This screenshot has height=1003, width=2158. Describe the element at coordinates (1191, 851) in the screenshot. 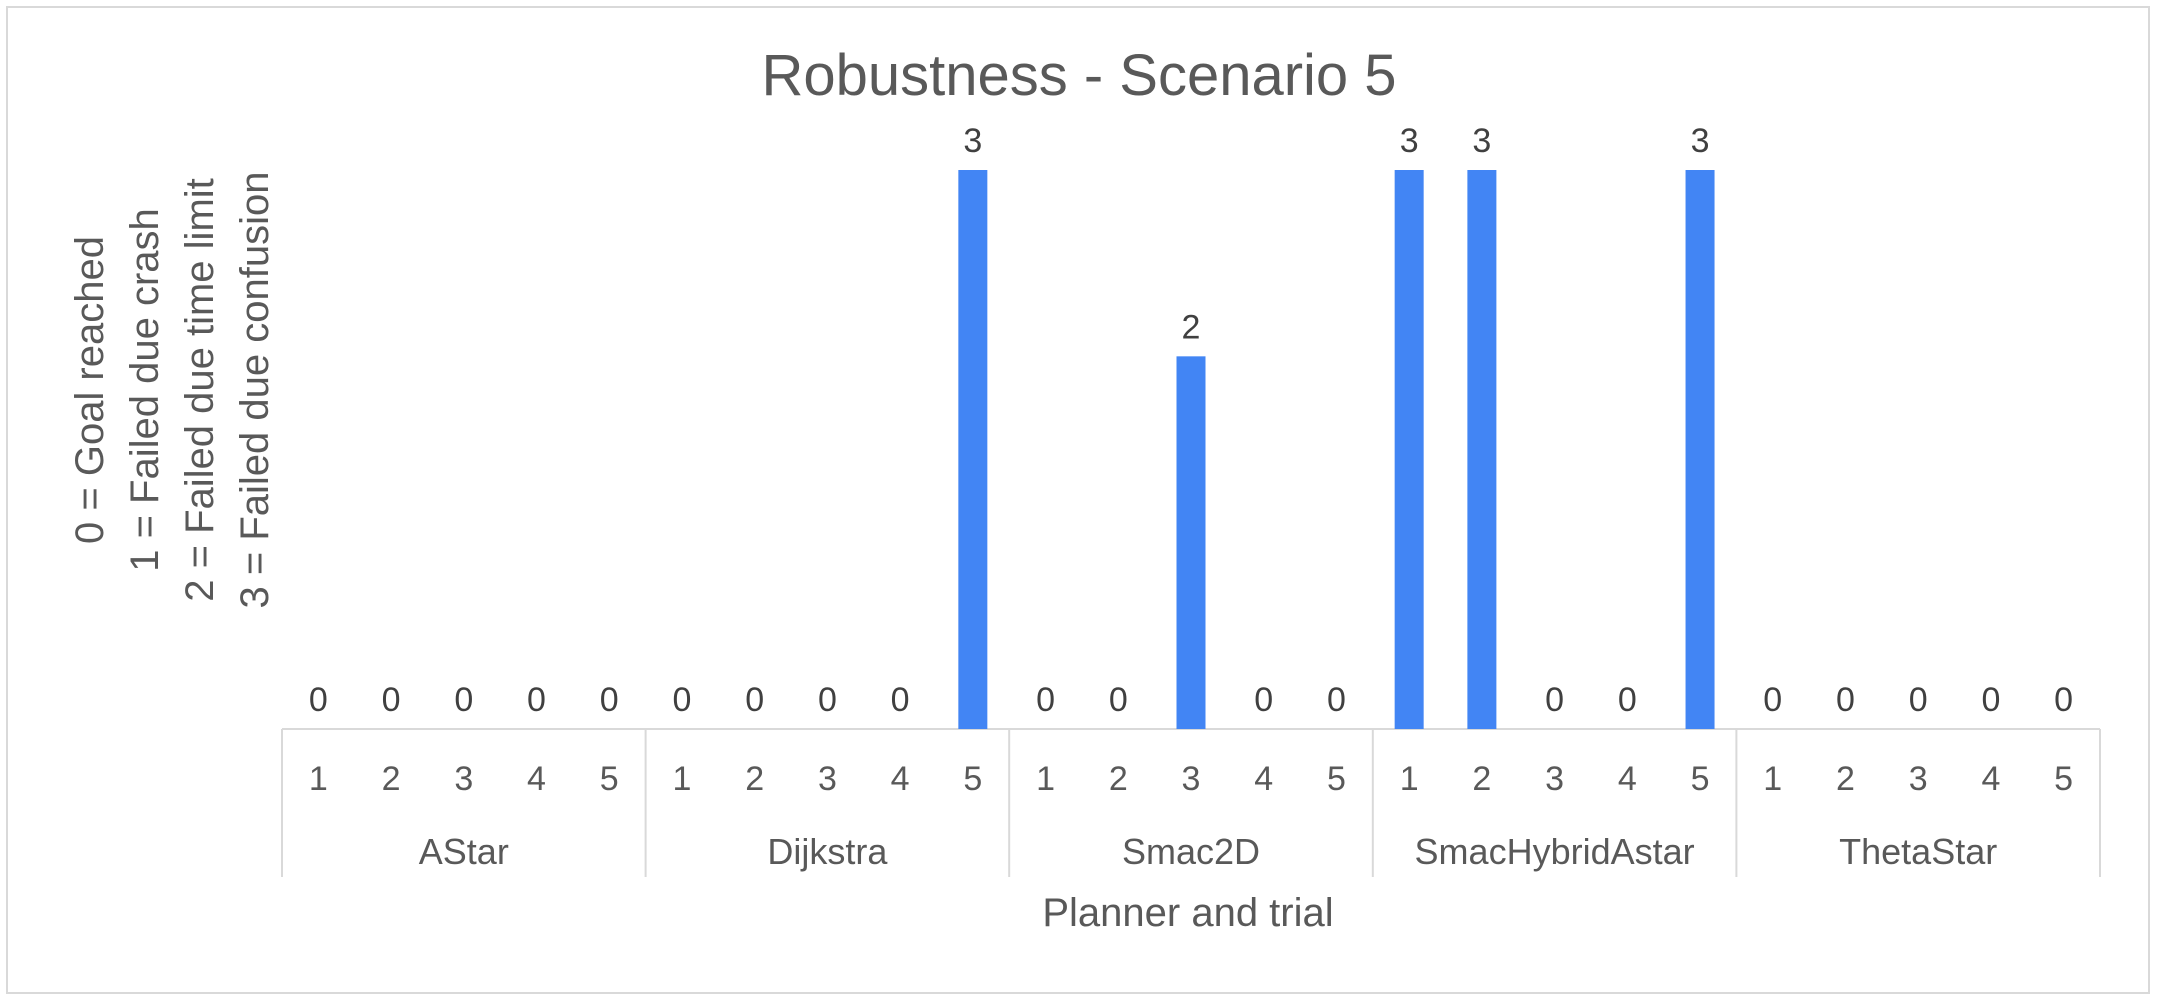

I see `group-label: Smac2D` at that location.